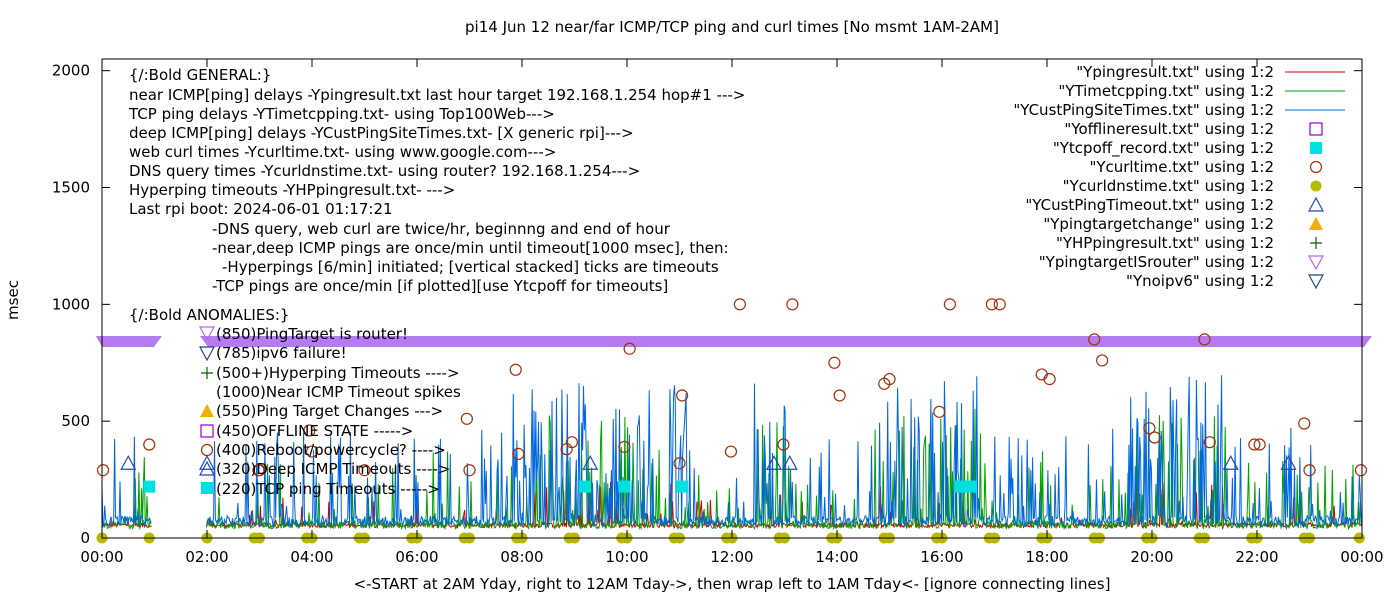 This screenshot has width=1400, height=600. What do you see at coordinates (328, 489) in the screenshot?
I see `annotation-line: (220)TCP ping Timeouts ----->` at bounding box center [328, 489].